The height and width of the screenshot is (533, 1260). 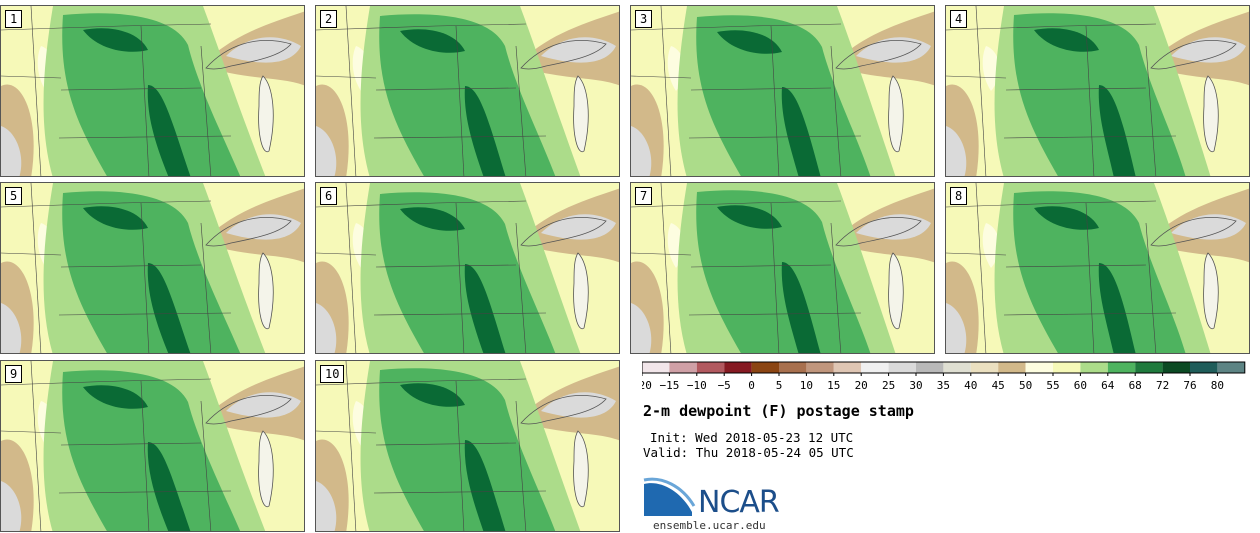 I want to click on map-panel-member-4: 4, so click(x=1097, y=91).